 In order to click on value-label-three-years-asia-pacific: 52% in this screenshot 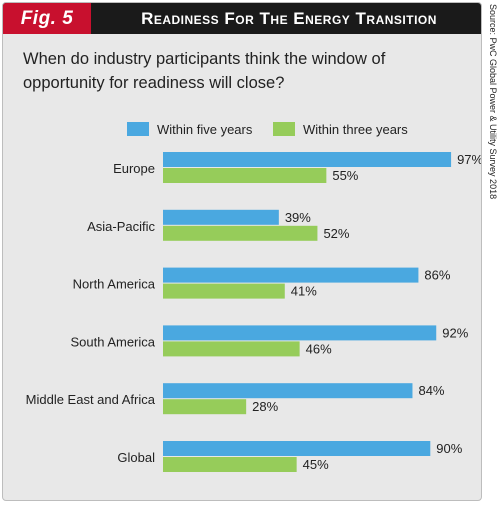, I will do `click(336, 233)`.